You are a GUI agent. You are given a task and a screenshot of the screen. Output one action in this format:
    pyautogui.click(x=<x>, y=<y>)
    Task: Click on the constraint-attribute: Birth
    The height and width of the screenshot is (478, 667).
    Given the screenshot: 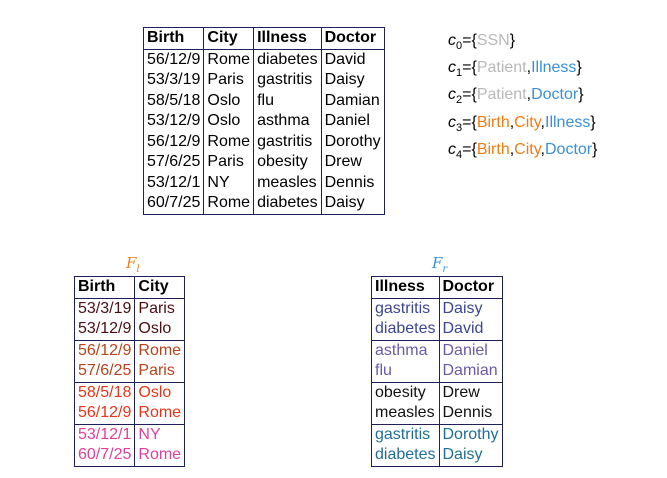 What is the action you would take?
    pyautogui.click(x=493, y=149)
    